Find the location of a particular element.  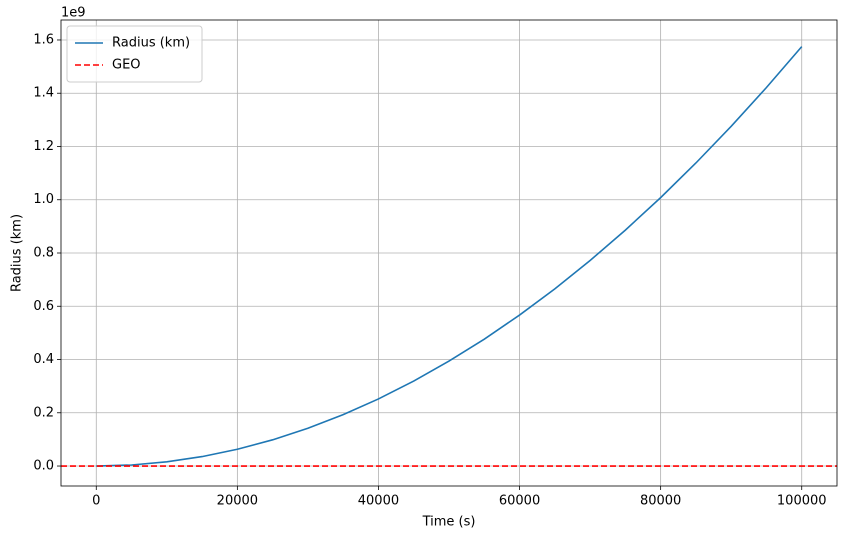

y-tick-label: 0.8 is located at coordinates (43, 253).